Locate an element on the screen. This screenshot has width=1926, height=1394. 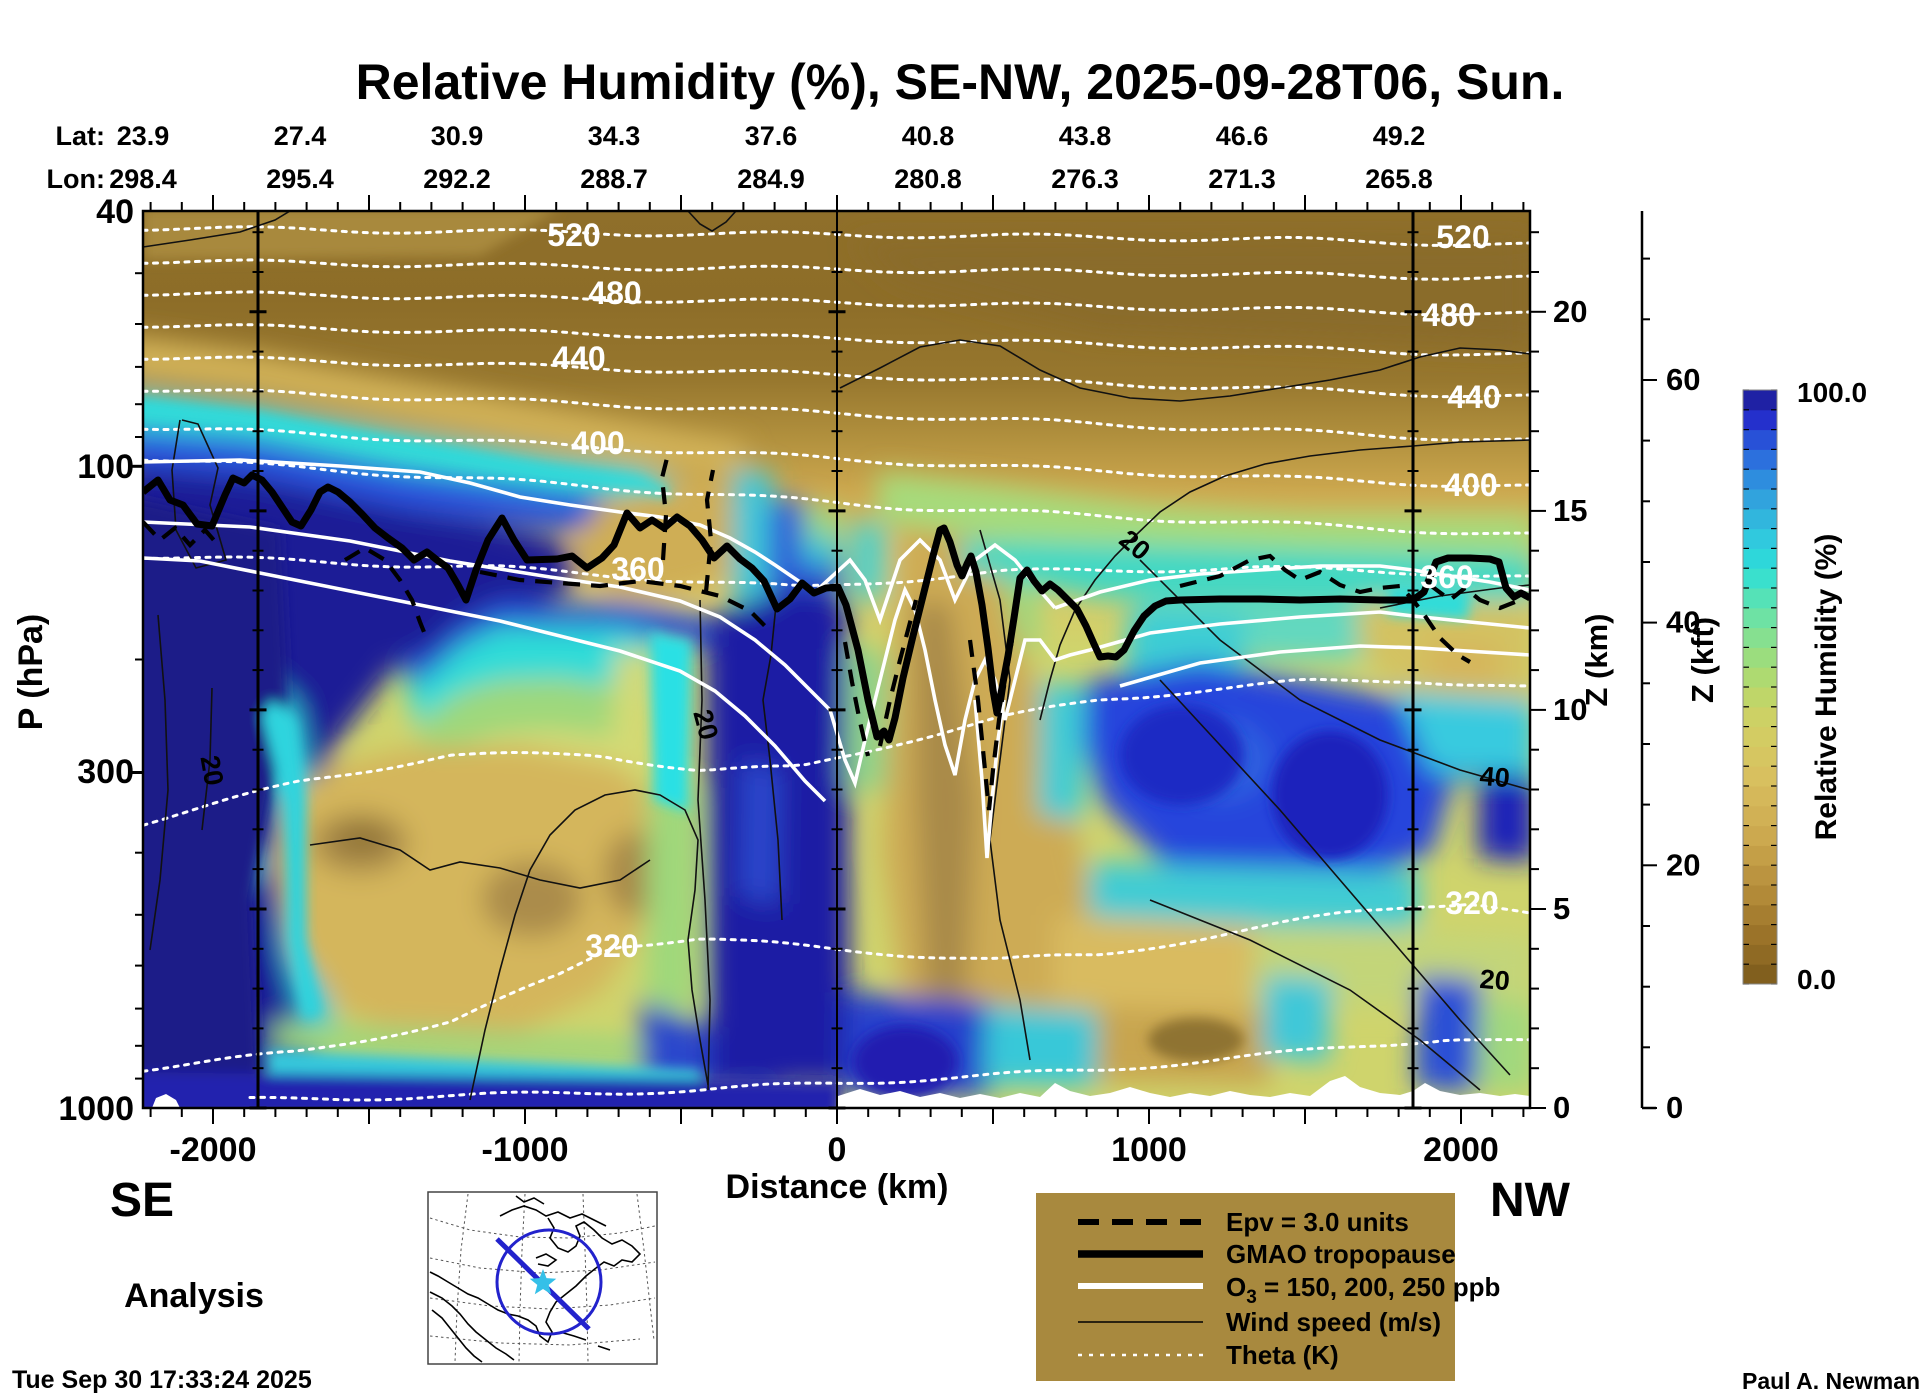
svg-text: Analysis is located at coordinates (194, 1296).